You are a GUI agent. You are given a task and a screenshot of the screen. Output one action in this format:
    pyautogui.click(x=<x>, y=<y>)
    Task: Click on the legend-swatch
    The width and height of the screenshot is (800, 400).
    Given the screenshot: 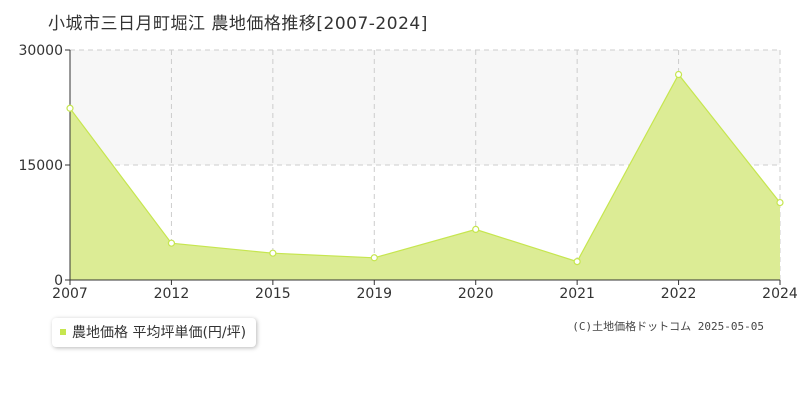 What is the action you would take?
    pyautogui.click(x=63, y=332)
    